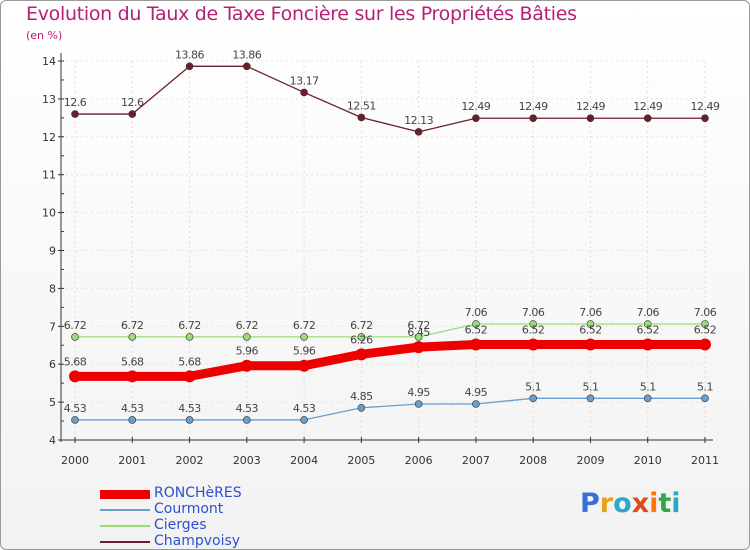  Describe the element at coordinates (230, 509) in the screenshot. I see `legend-item-courmont: Courmont` at that location.